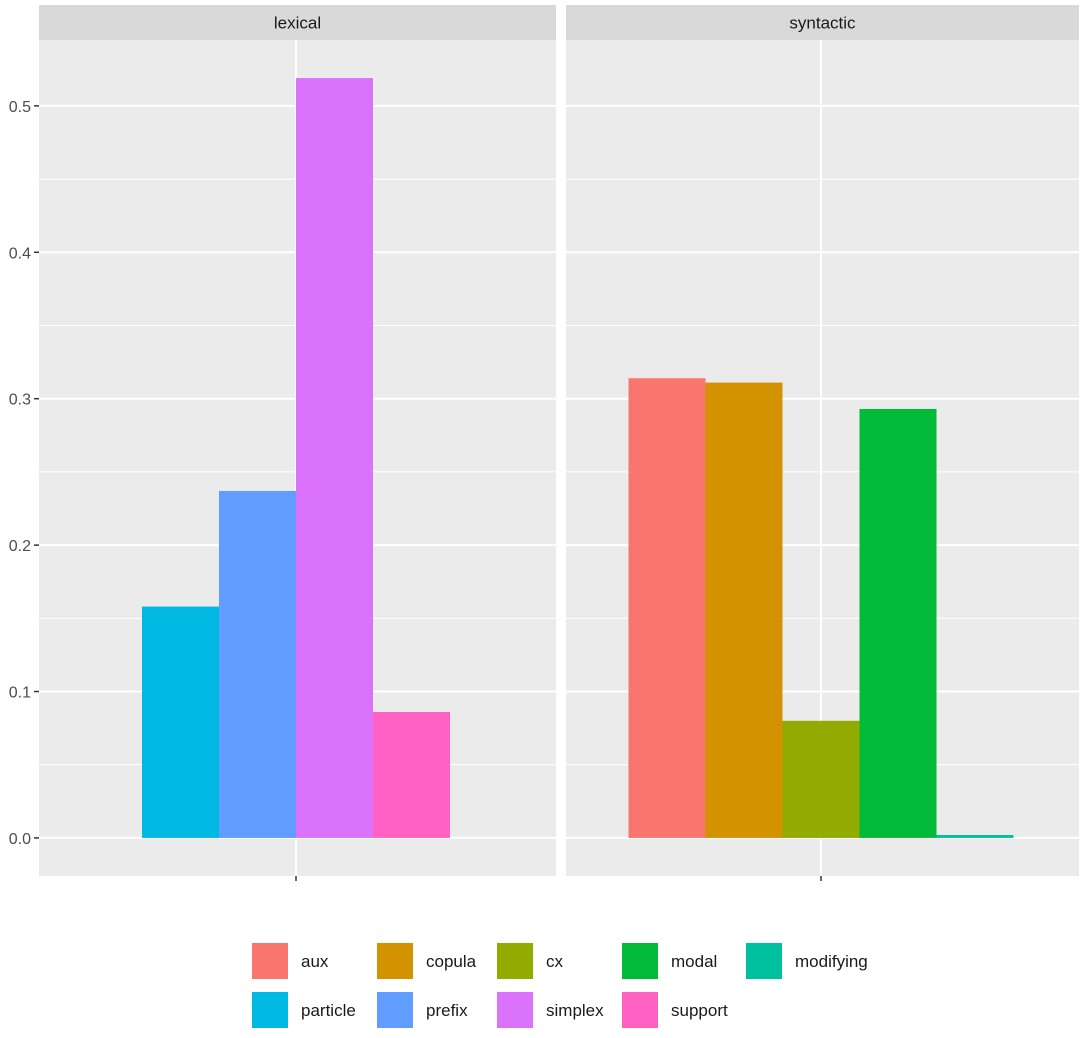  Describe the element at coordinates (515, 1010) in the screenshot. I see `legend-key-simplex` at that location.